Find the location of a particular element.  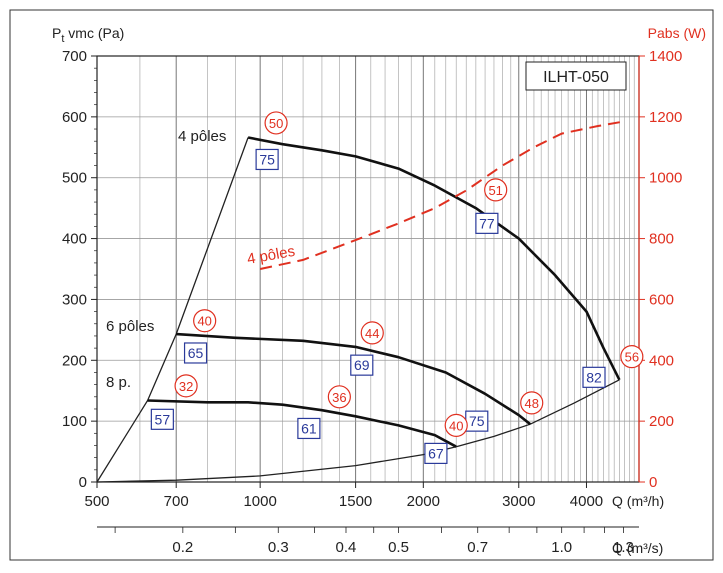

y-left-tick-label: 100 is located at coordinates (74, 421).